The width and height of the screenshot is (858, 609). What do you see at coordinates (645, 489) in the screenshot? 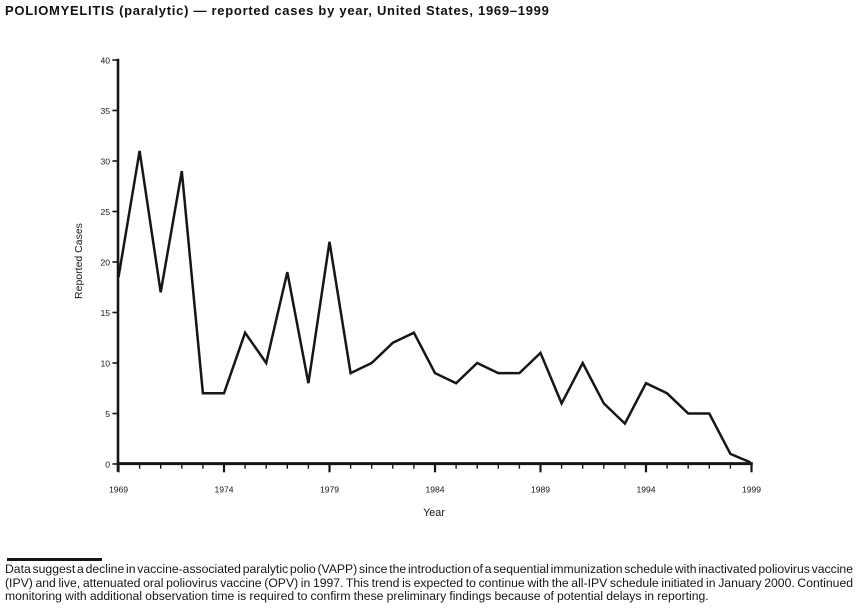
I see `svg-text: 1994` at bounding box center [645, 489].